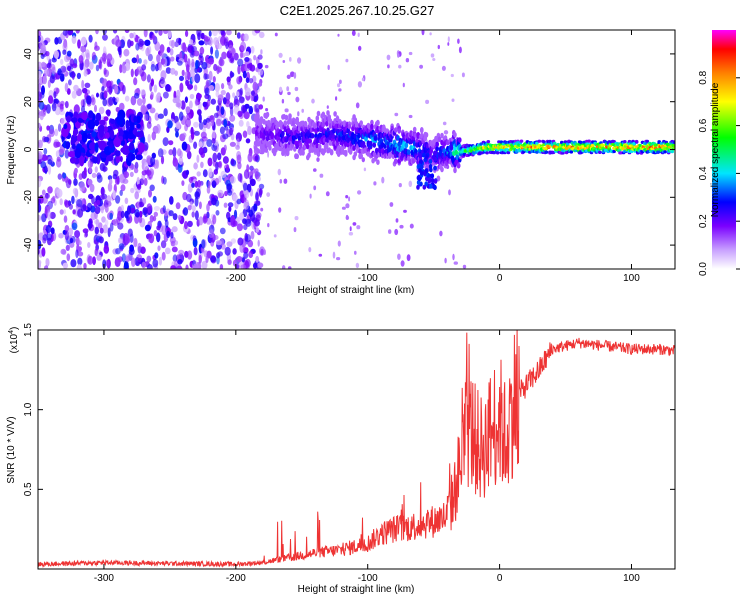  What do you see at coordinates (429, 181) in the screenshot?
I see `spectrogram-tail-blob` at bounding box center [429, 181].